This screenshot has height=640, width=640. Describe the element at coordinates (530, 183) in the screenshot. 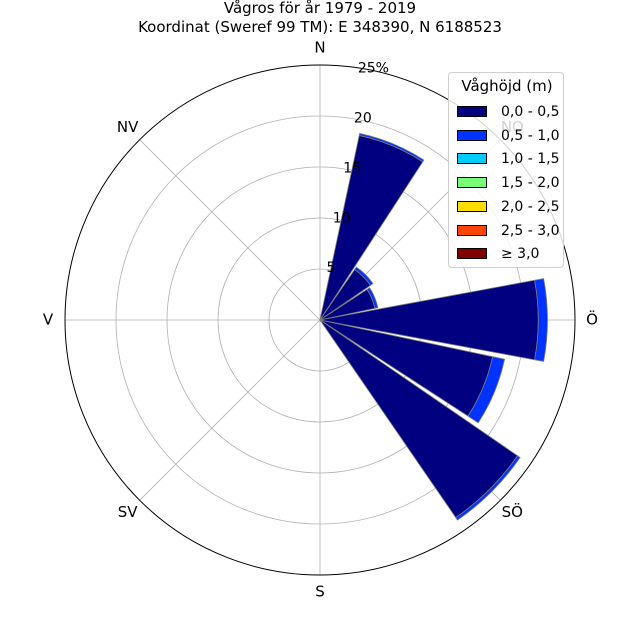

I see `legend-label: 1,5 - 2,0` at that location.